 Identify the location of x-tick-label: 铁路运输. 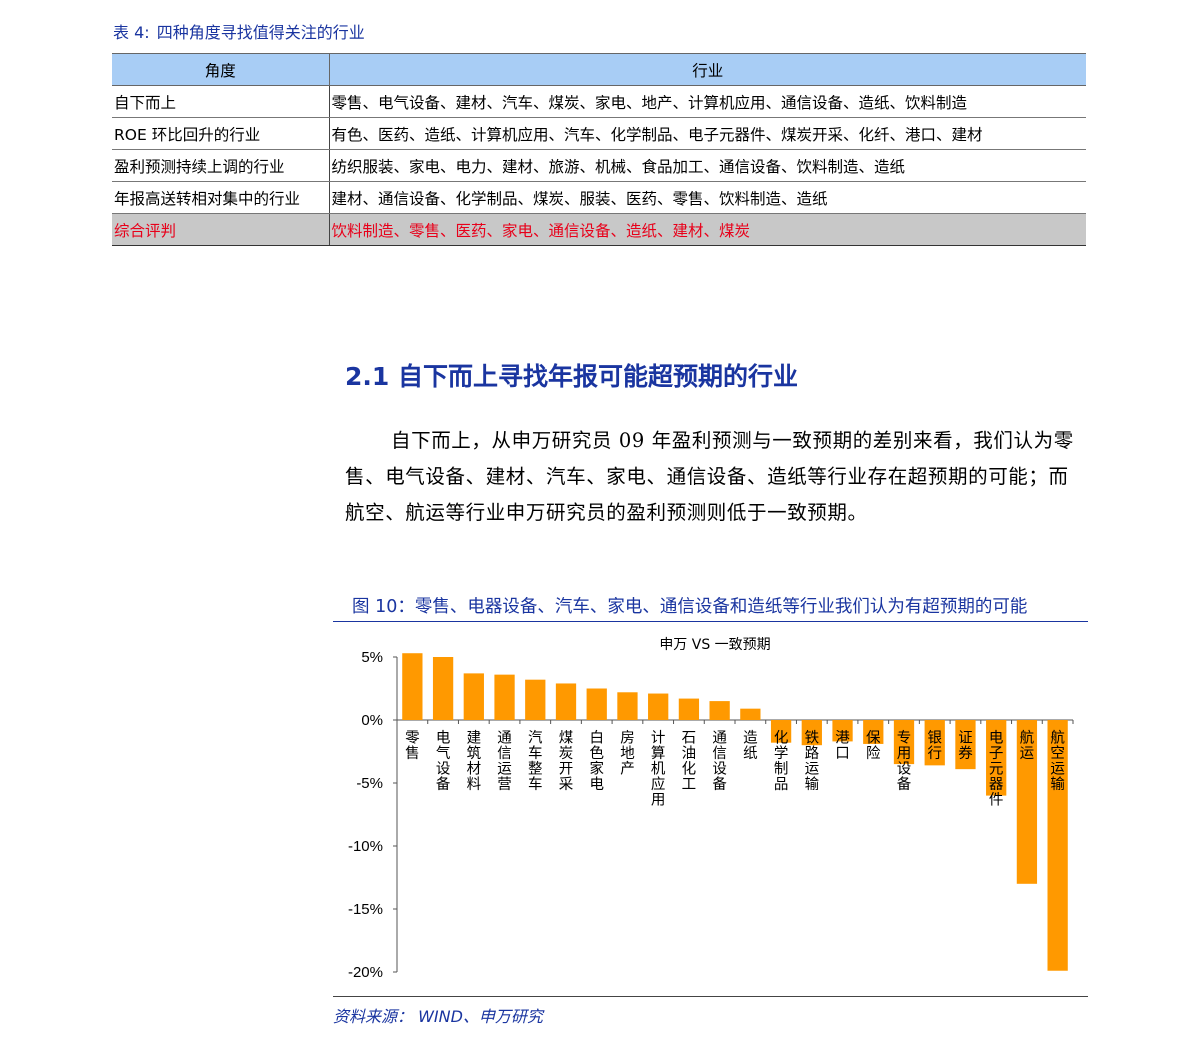
(812, 762).